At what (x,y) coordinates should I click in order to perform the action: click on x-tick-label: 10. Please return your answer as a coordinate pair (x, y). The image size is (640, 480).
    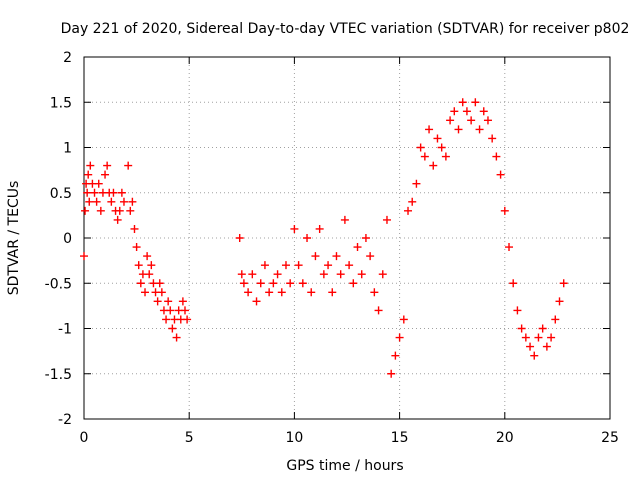
    Looking at the image, I should click on (294, 438).